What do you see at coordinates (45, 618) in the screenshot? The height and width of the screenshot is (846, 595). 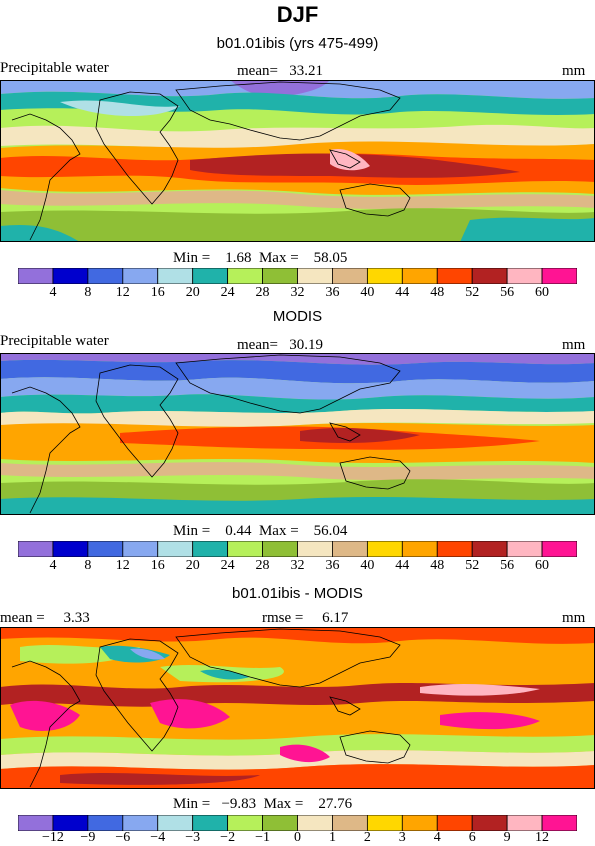 I see `panel-3-mean-label: mean = 3.33` at bounding box center [45, 618].